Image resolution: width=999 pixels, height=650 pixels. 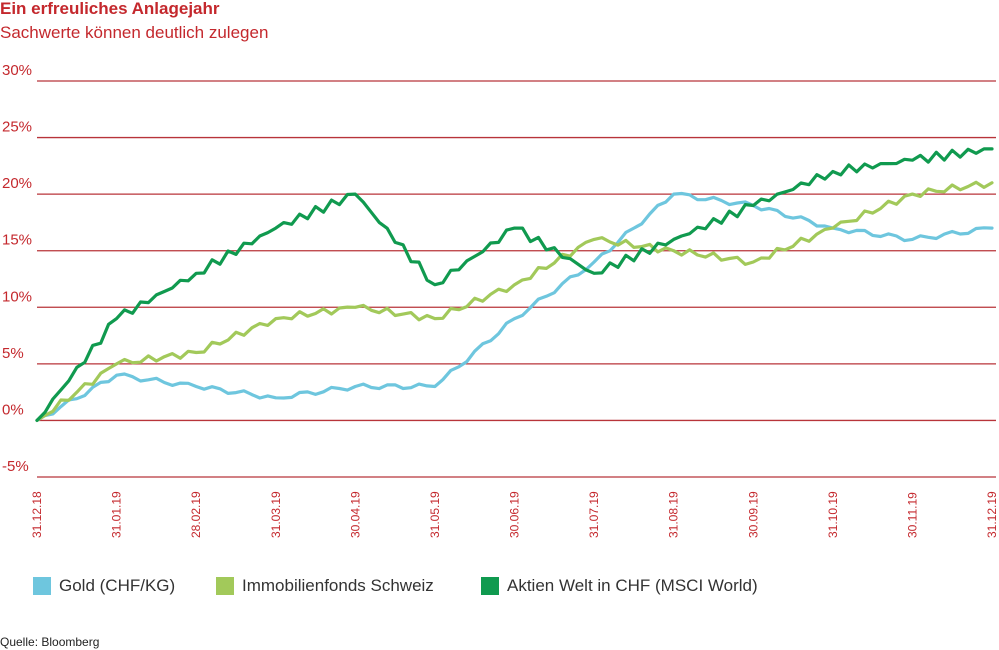 I want to click on chart-title: Ein erfreuliches Anlagejahr, so click(x=110, y=9).